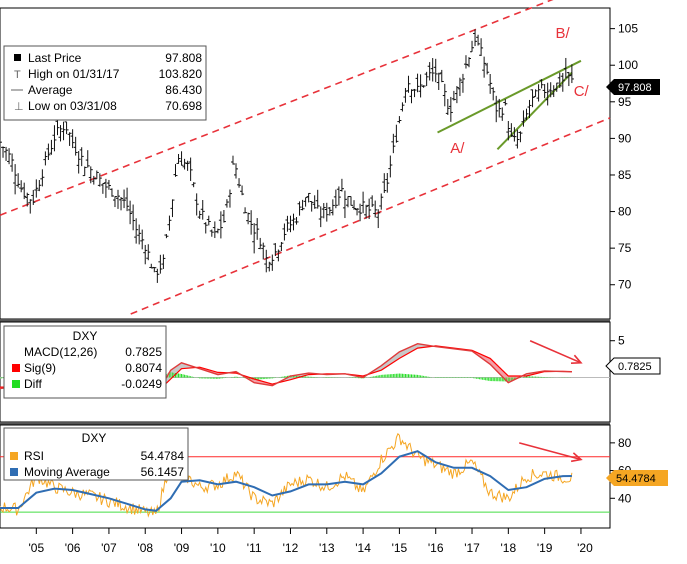 This screenshot has width=687, height=564. What do you see at coordinates (40, 368) in the screenshot?
I see `legend-label: Sig(9)` at bounding box center [40, 368].